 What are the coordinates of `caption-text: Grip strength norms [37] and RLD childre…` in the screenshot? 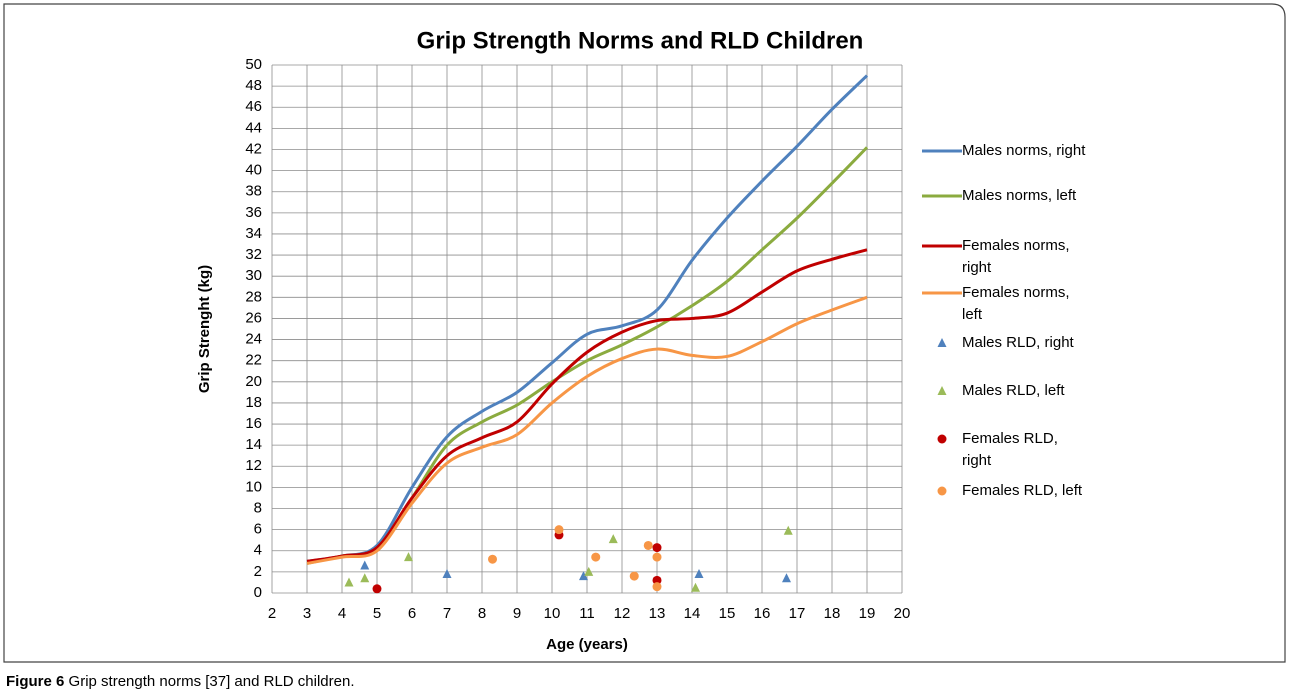 It's located at (211, 681).